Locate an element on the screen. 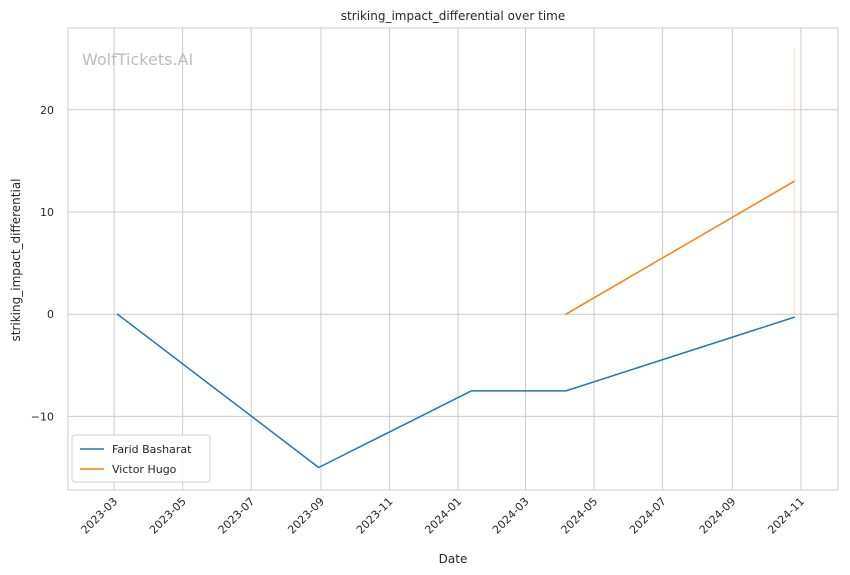 Image resolution: width=850 pixels, height=575 pixels. x-tick-label: 2024-11 is located at coordinates (786, 516).